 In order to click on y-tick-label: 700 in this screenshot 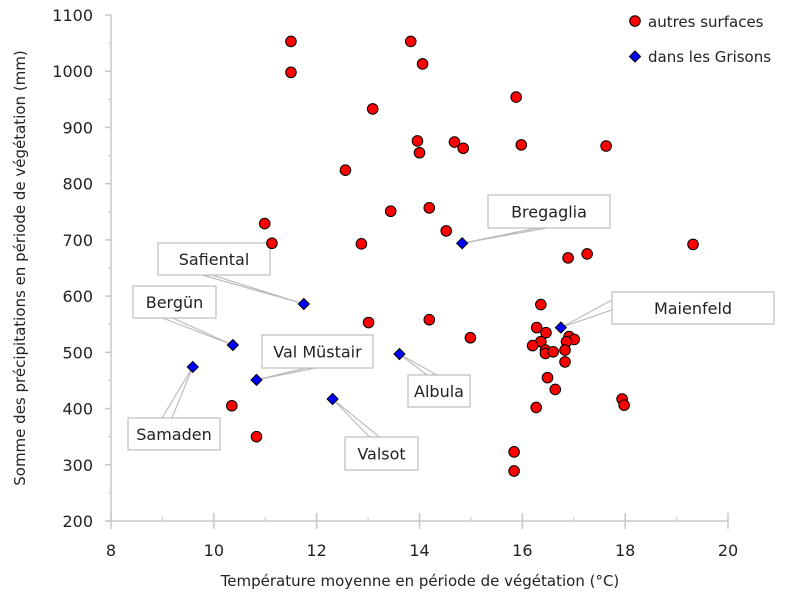, I will do `click(77, 240)`.